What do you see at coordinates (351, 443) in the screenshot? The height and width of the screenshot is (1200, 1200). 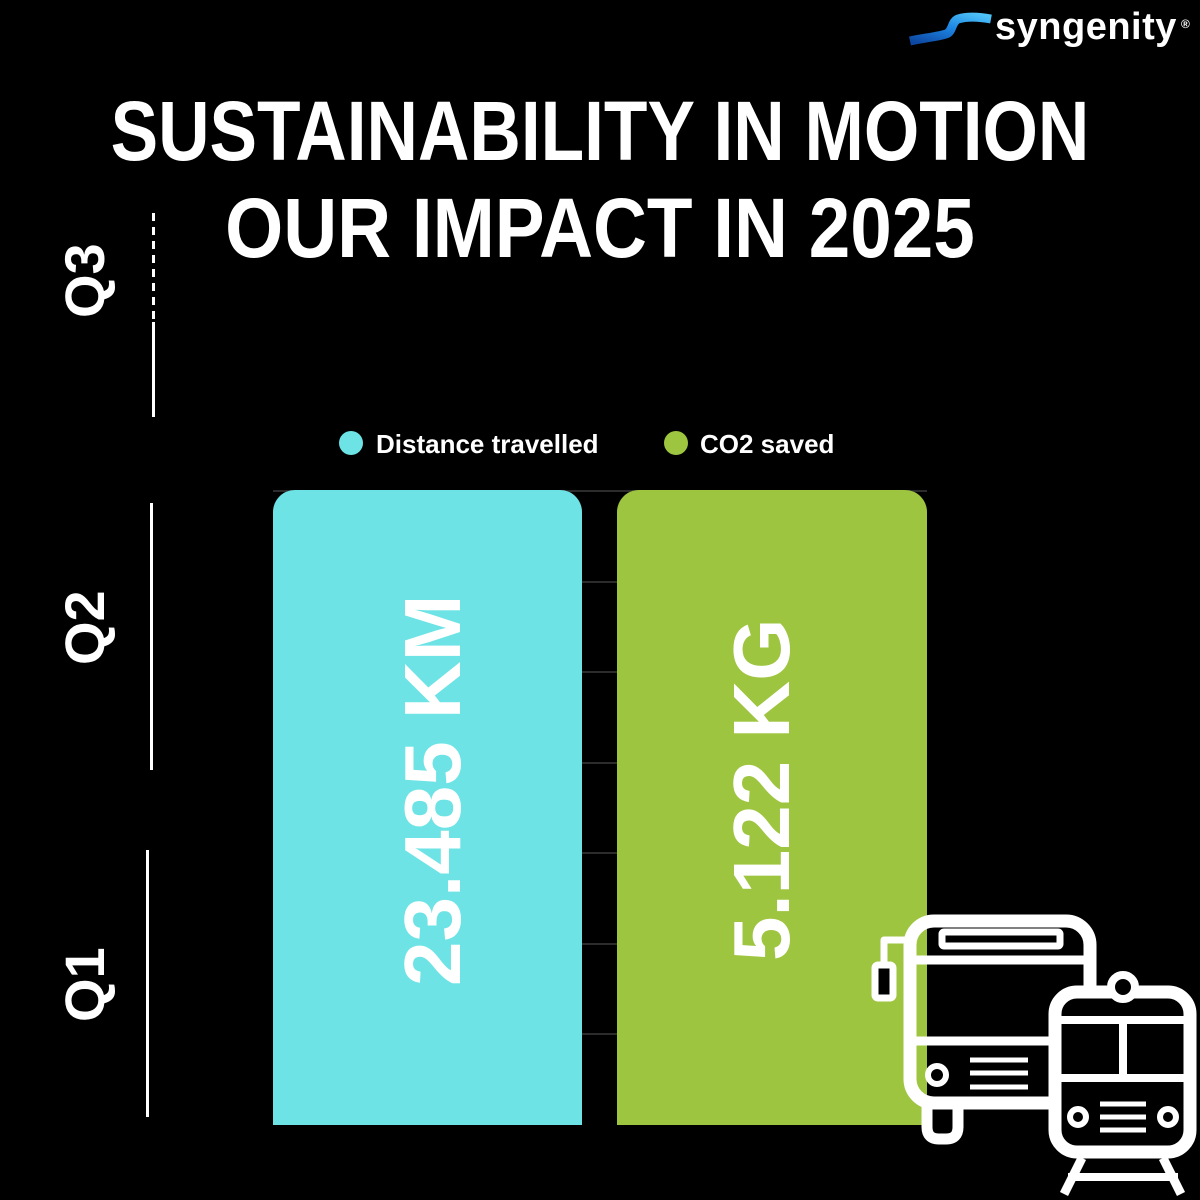 I see `legend-dot-distance` at bounding box center [351, 443].